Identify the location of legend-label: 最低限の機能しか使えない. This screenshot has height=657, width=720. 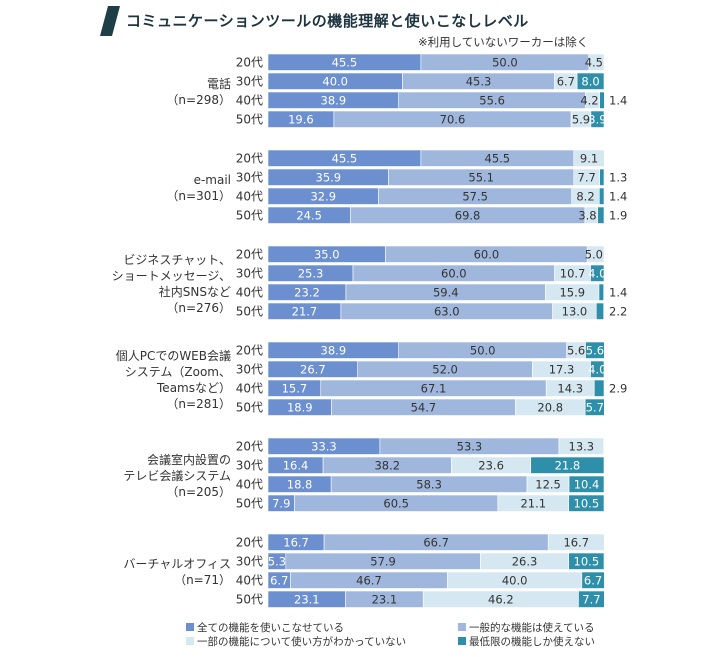
(532, 642).